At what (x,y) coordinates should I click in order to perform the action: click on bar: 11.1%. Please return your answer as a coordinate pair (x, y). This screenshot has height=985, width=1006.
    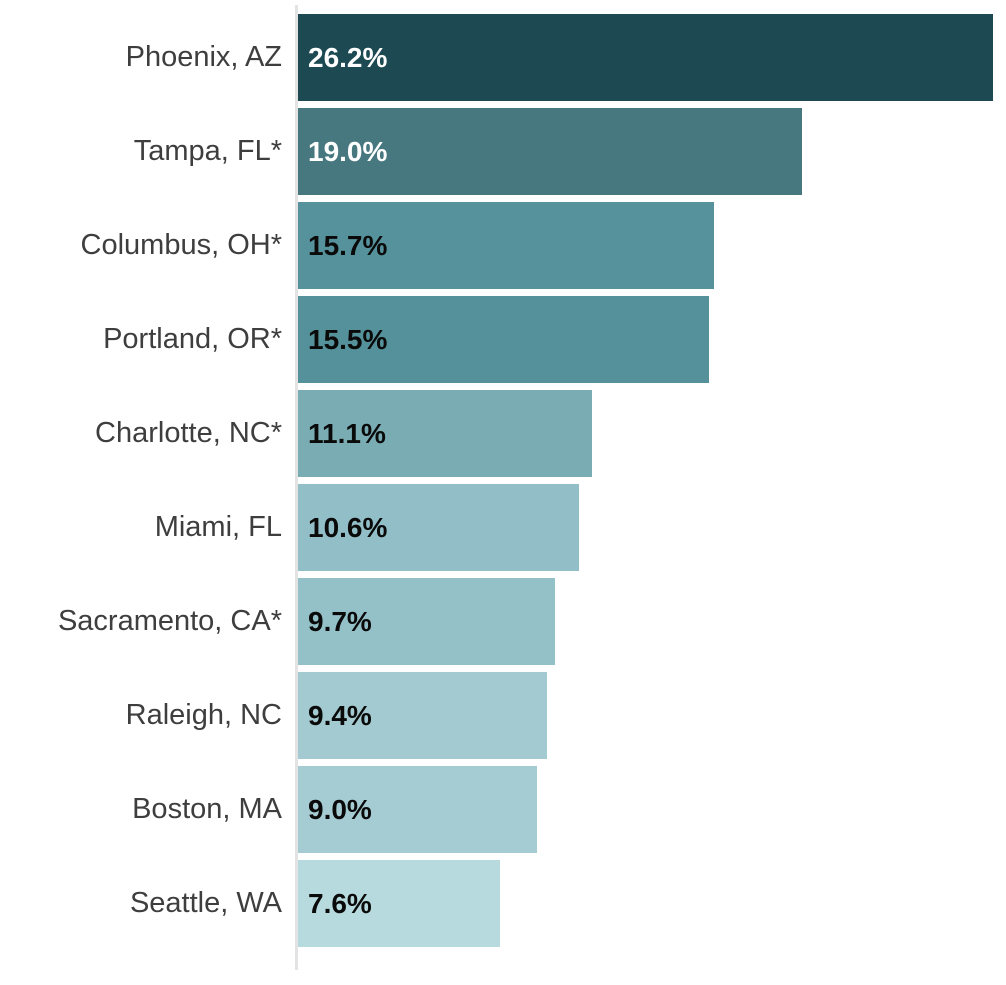
    Looking at the image, I should click on (445, 433).